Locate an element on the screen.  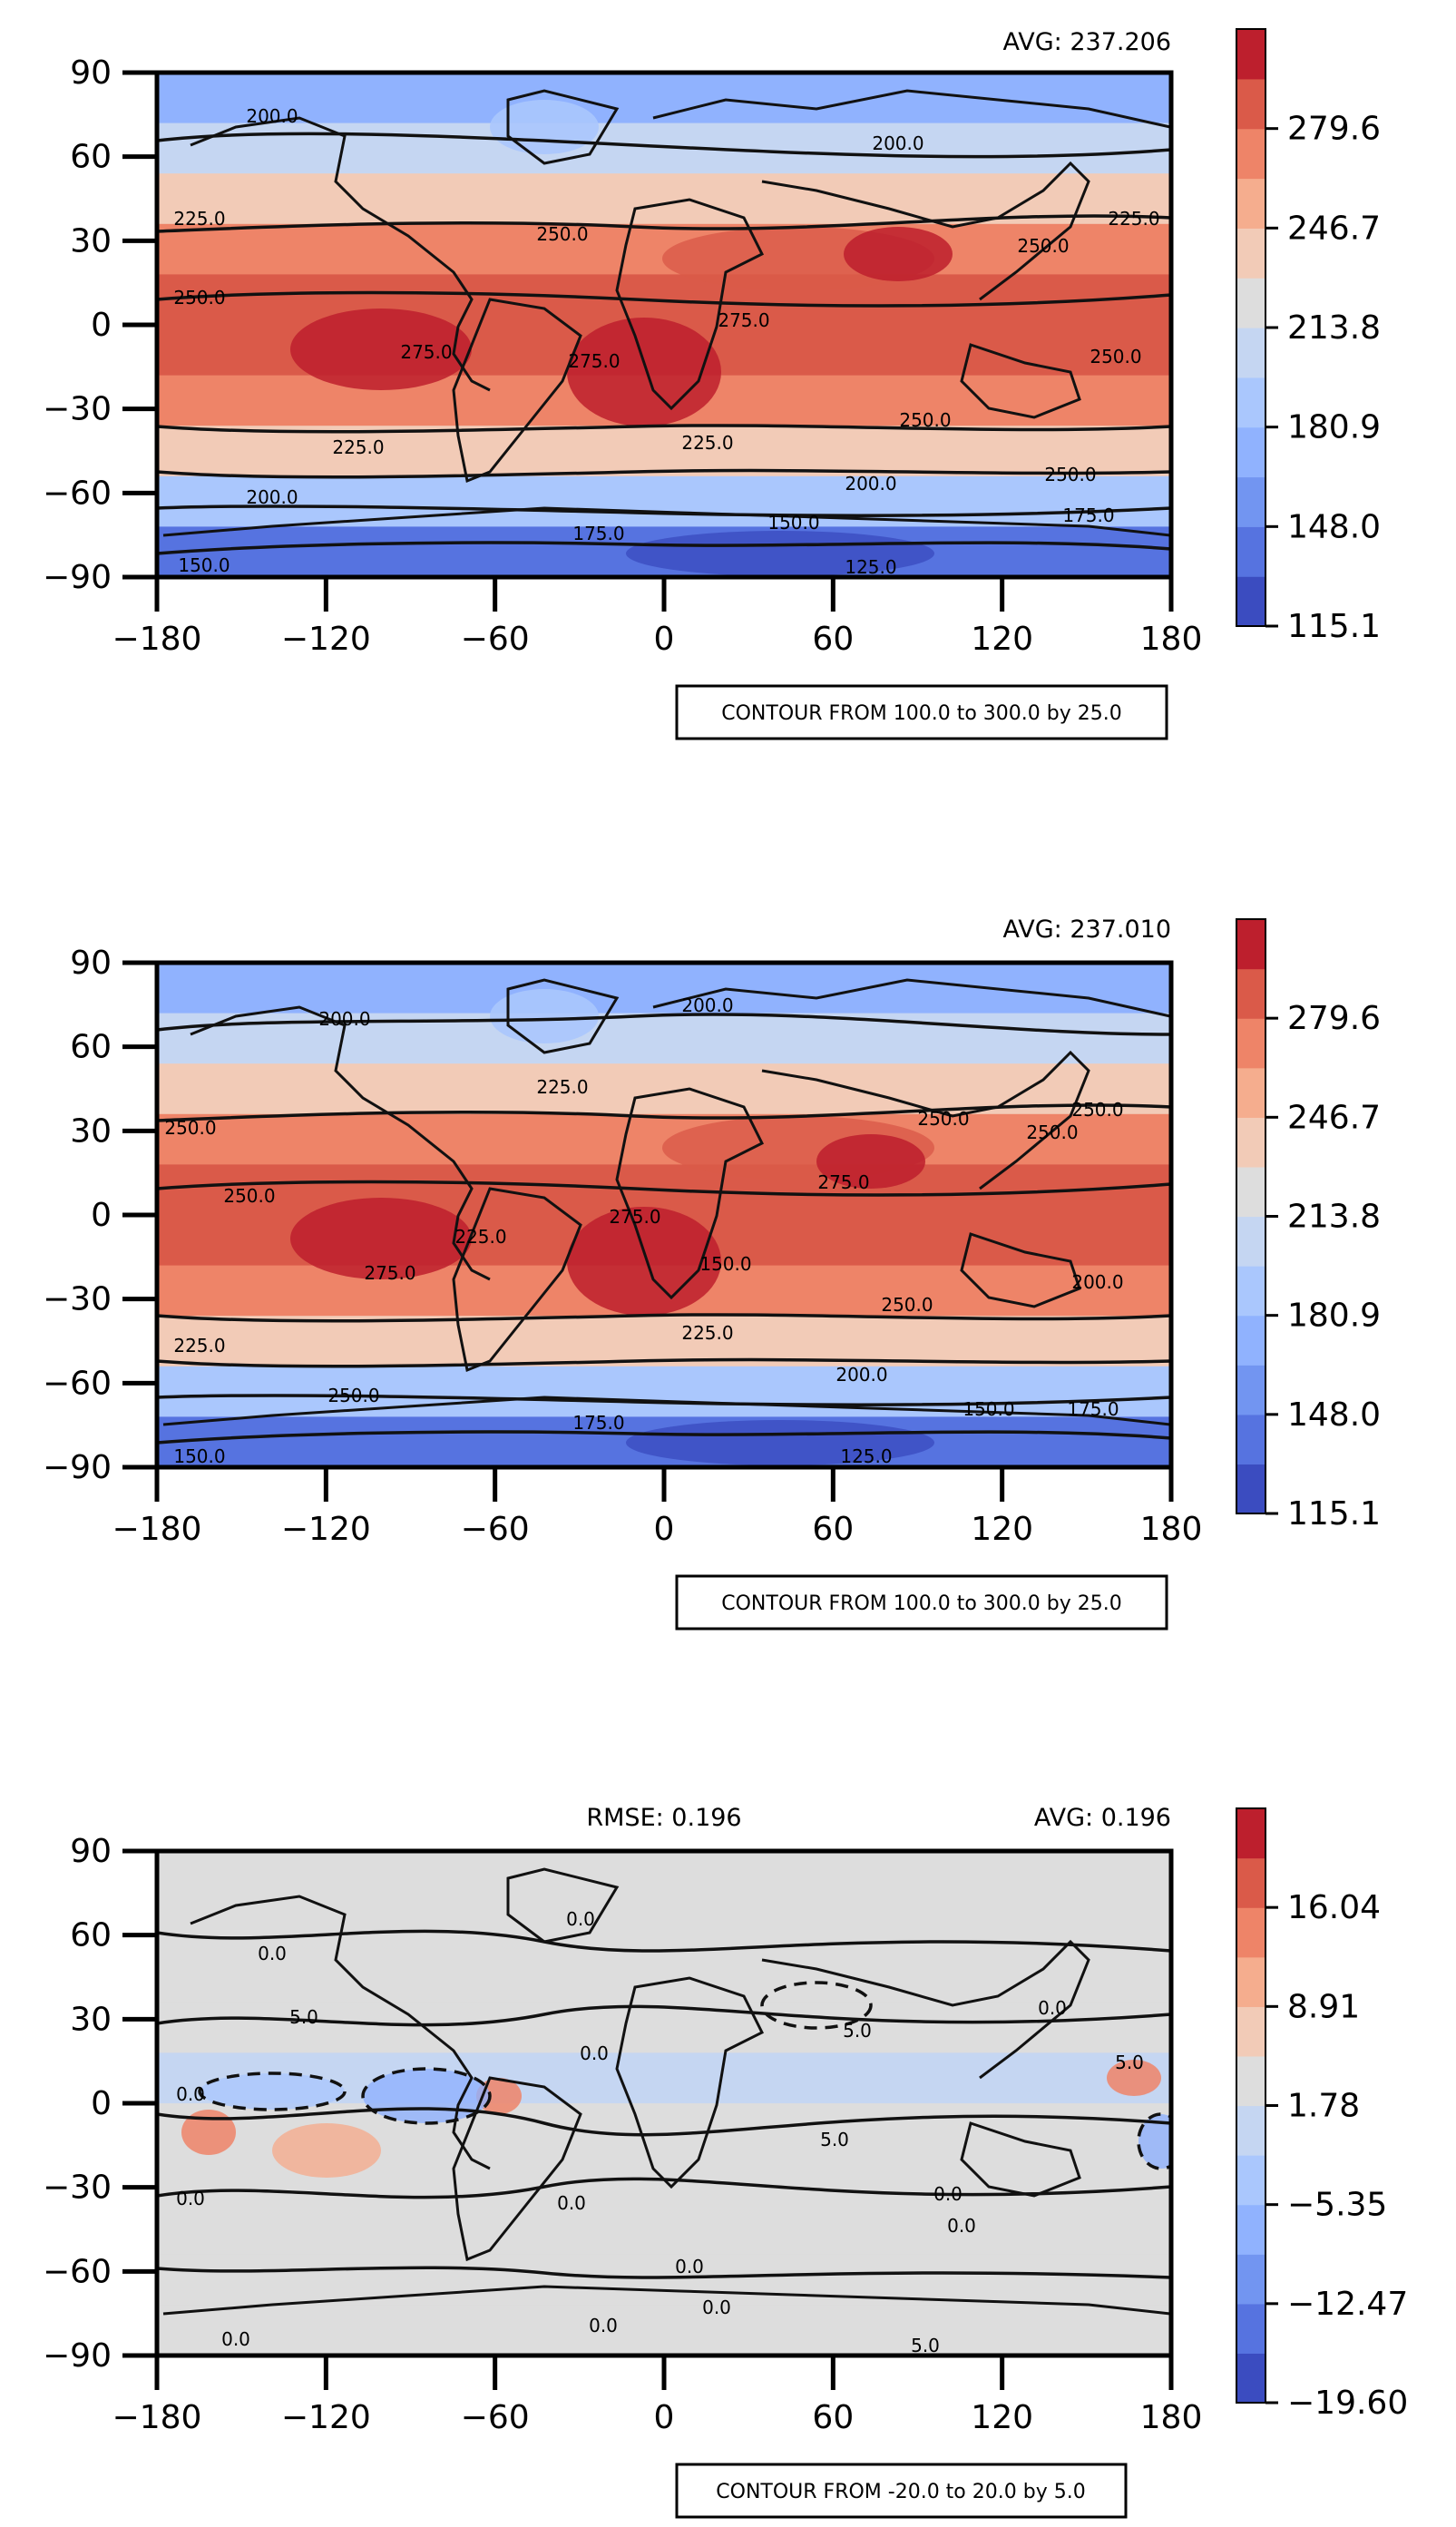
panel-3-contour-note: CONTOUR FROM -20.0 to 20.0 by 5.0 is located at coordinates (901, 2492).